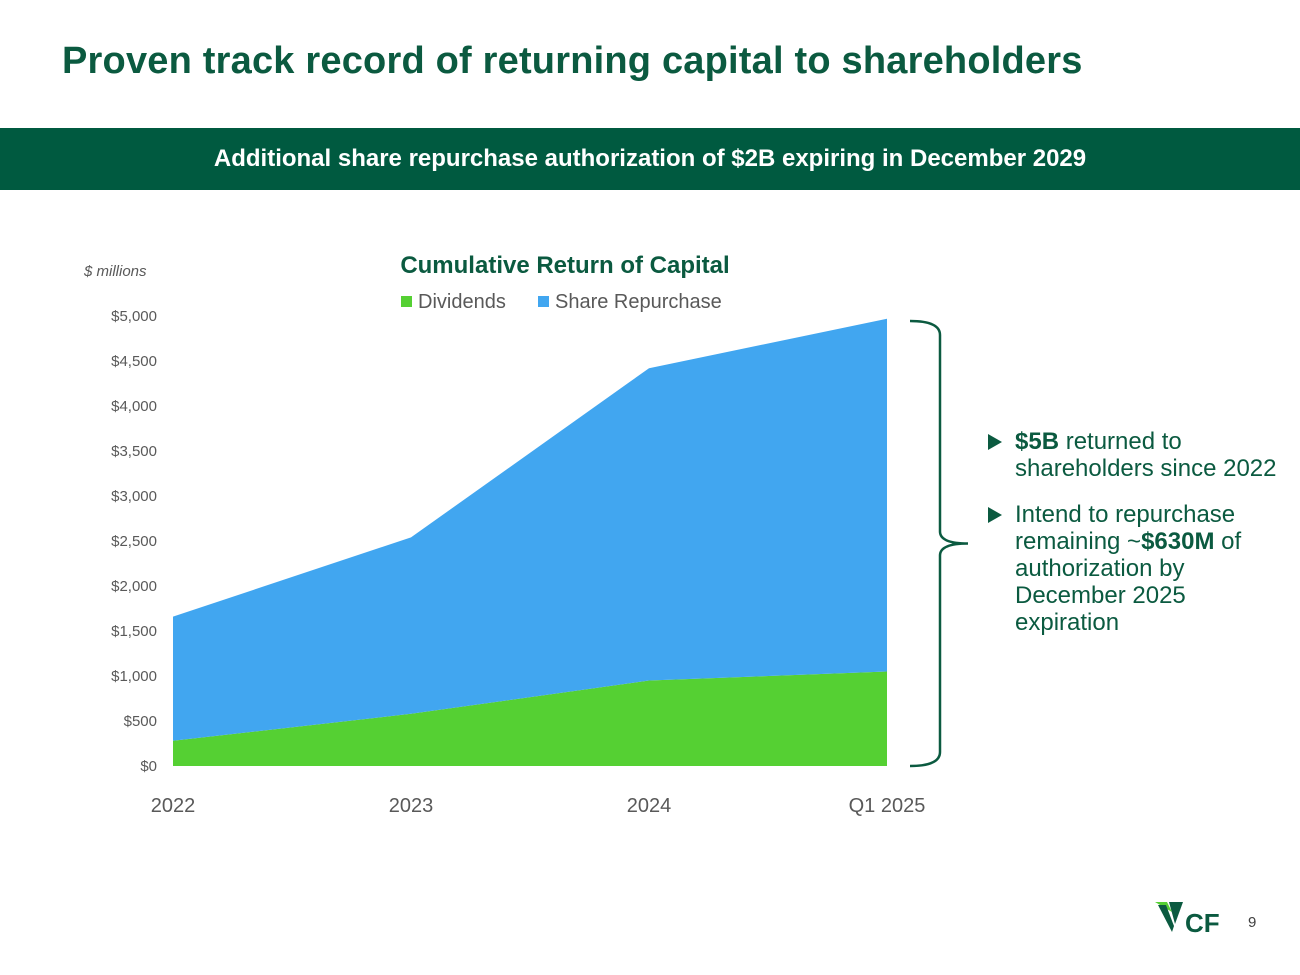 This screenshot has width=1300, height=975. Describe the element at coordinates (1202, 923) in the screenshot. I see `svg-text: CF` at that location.